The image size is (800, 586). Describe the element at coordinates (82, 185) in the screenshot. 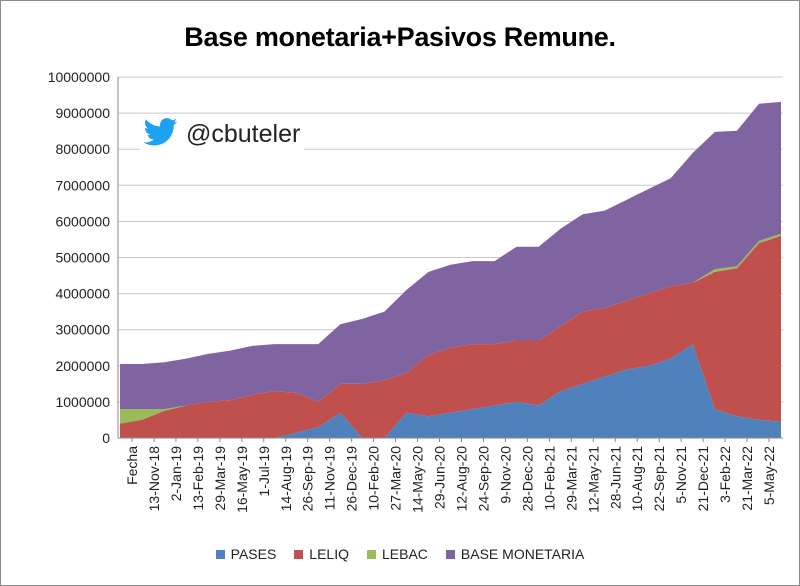

I see `y-tick-label: 7000000` at that location.